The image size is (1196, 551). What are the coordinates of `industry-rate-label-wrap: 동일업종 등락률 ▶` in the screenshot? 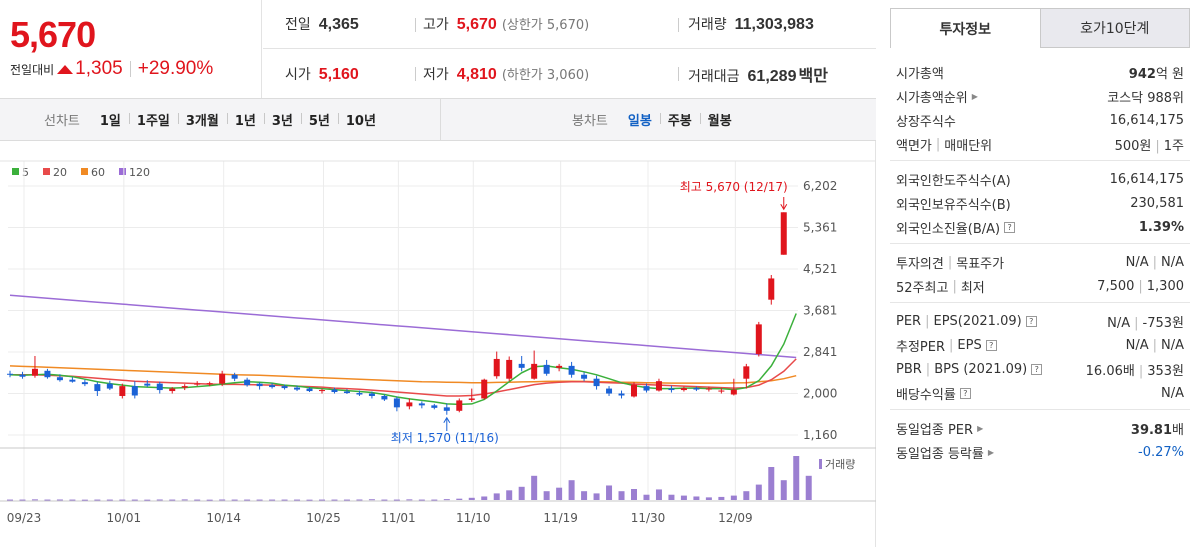 It's located at (945, 452).